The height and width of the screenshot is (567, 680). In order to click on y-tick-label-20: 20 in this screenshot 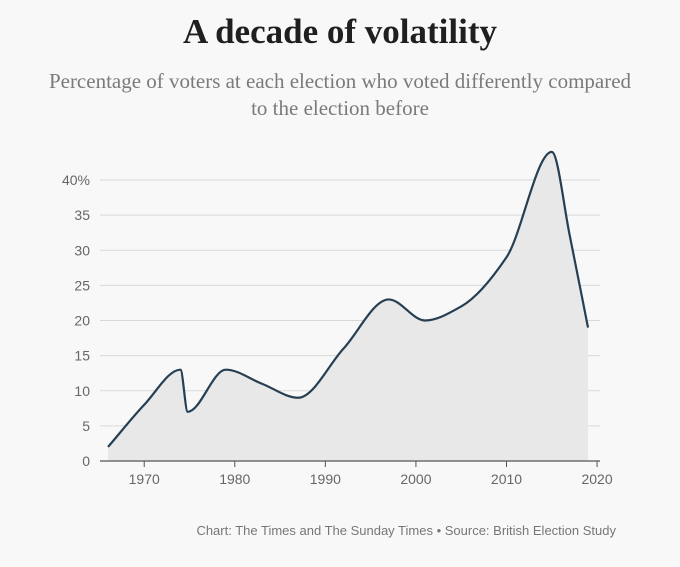, I will do `click(82, 321)`.